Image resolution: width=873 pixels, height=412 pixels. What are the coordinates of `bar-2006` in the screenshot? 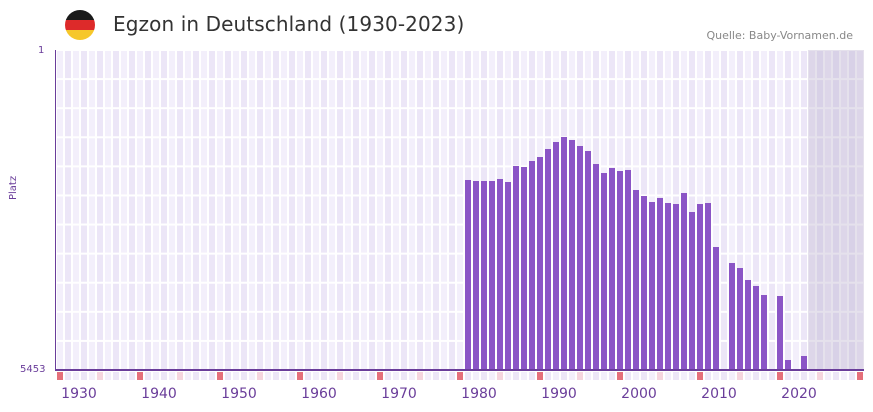 It's located at (676, 286).